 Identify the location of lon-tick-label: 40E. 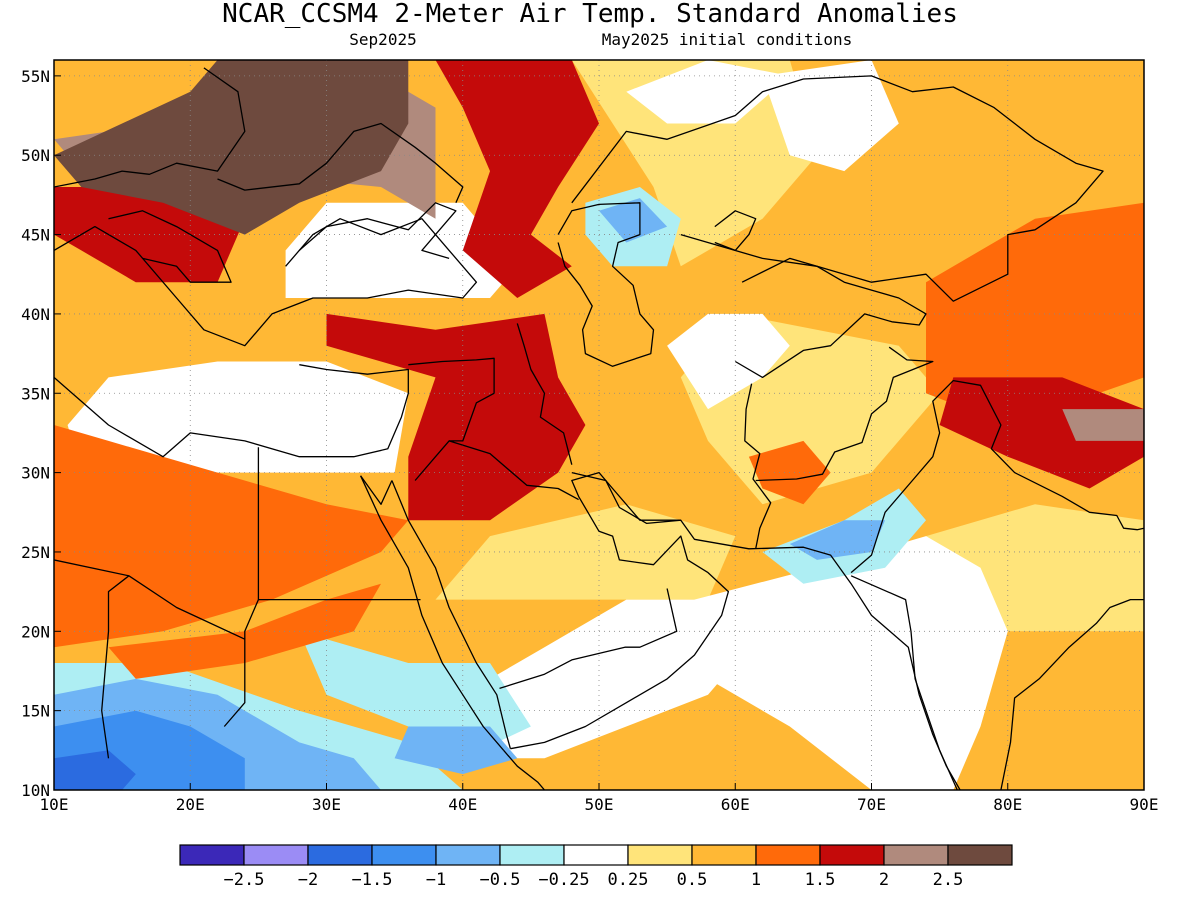
(462, 804).